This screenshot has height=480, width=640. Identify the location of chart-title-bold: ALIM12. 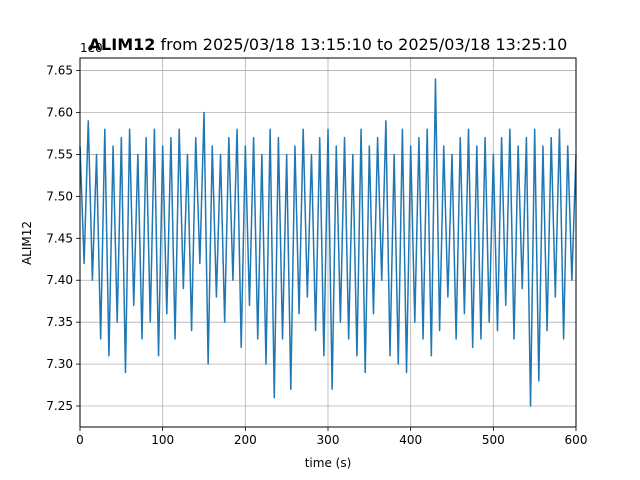
(122, 44).